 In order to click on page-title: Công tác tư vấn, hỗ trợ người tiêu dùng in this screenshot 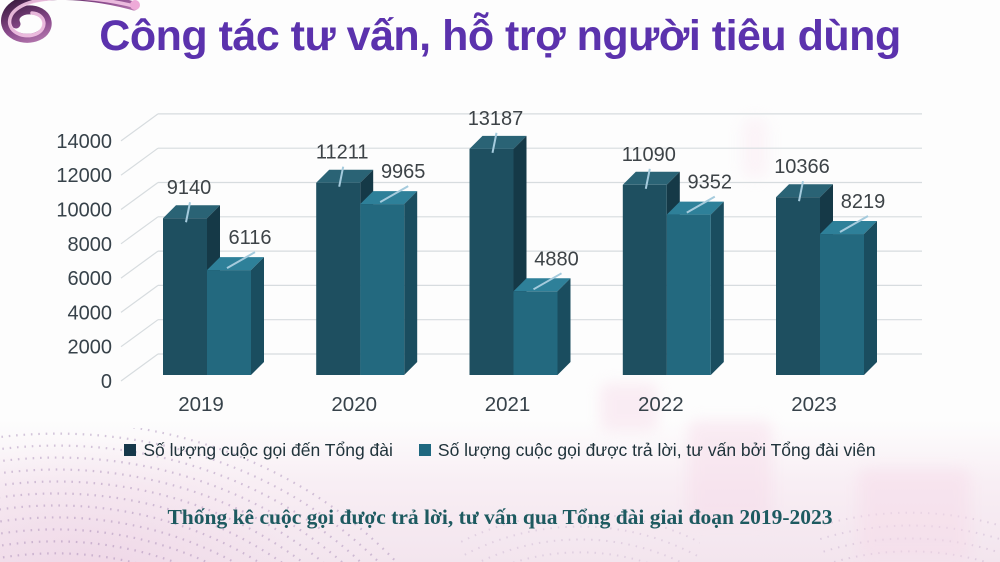, I will do `click(500, 36)`.